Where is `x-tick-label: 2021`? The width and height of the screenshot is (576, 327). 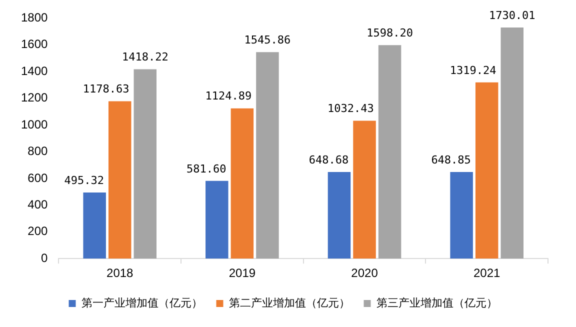 x-tick-label: 2021 is located at coordinates (487, 273).